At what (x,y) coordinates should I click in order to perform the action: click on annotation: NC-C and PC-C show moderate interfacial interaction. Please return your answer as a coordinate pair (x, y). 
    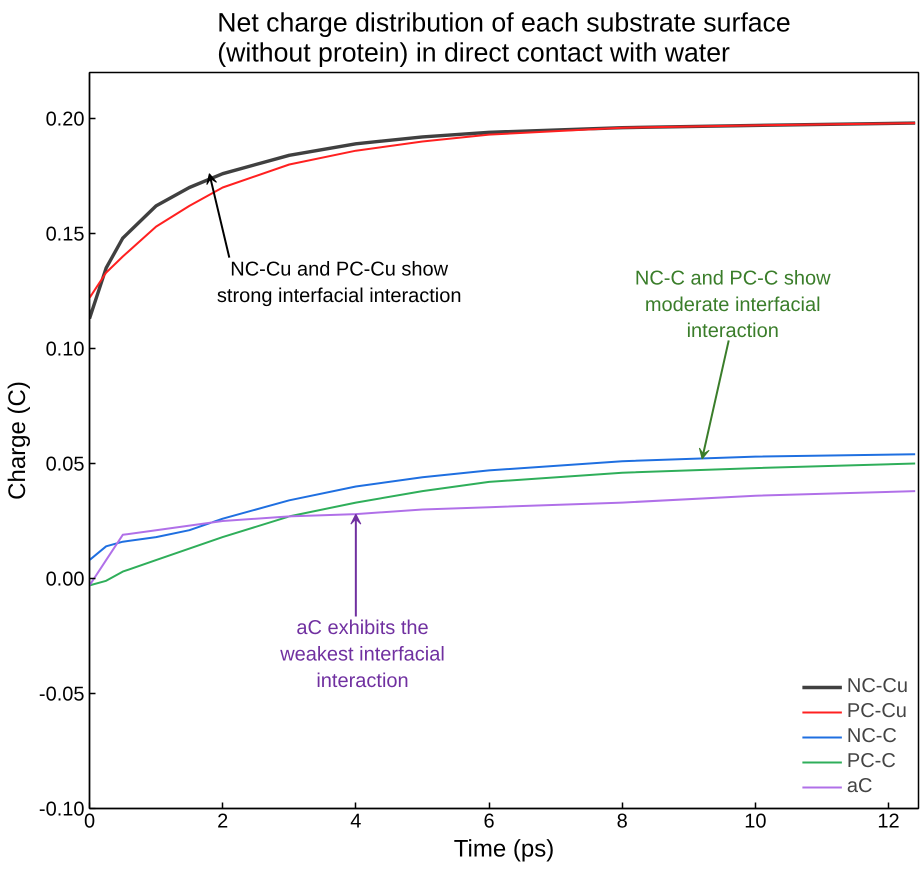
    Looking at the image, I should click on (733, 304).